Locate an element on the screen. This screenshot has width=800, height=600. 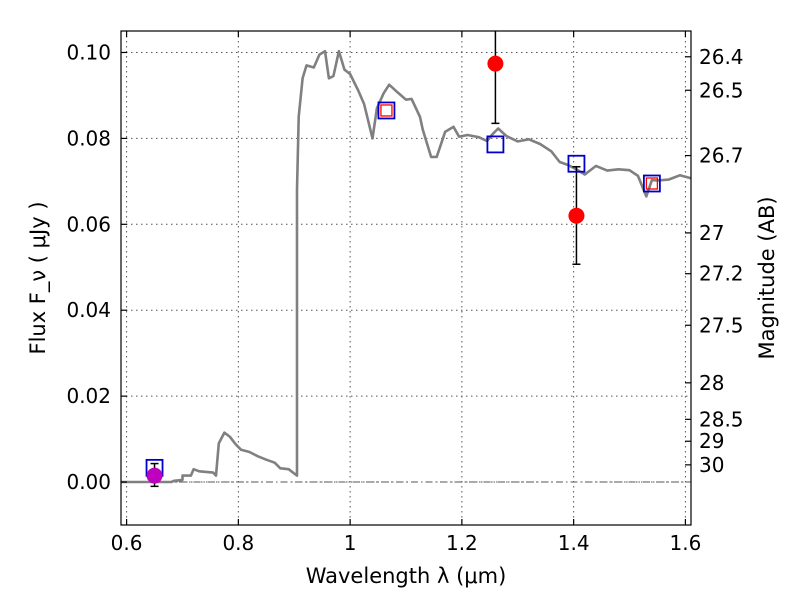
x-tick-label: 0.6 is located at coordinates (127, 543).